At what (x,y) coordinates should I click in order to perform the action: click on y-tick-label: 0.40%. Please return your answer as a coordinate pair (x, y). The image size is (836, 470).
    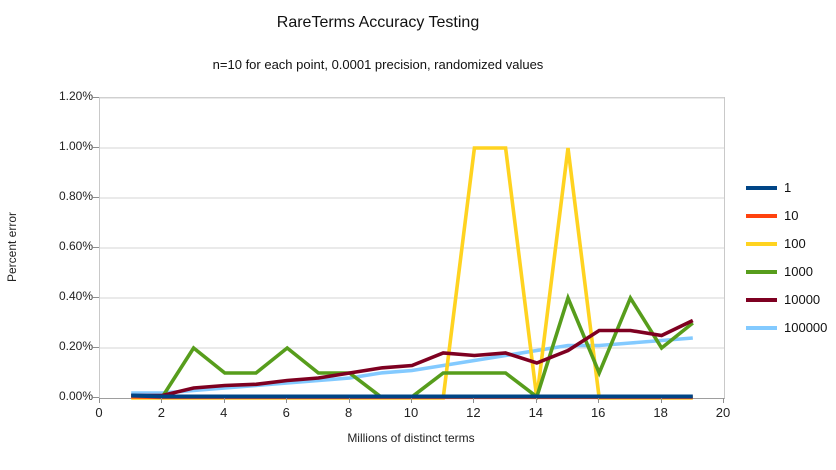
    Looking at the image, I should click on (75, 296).